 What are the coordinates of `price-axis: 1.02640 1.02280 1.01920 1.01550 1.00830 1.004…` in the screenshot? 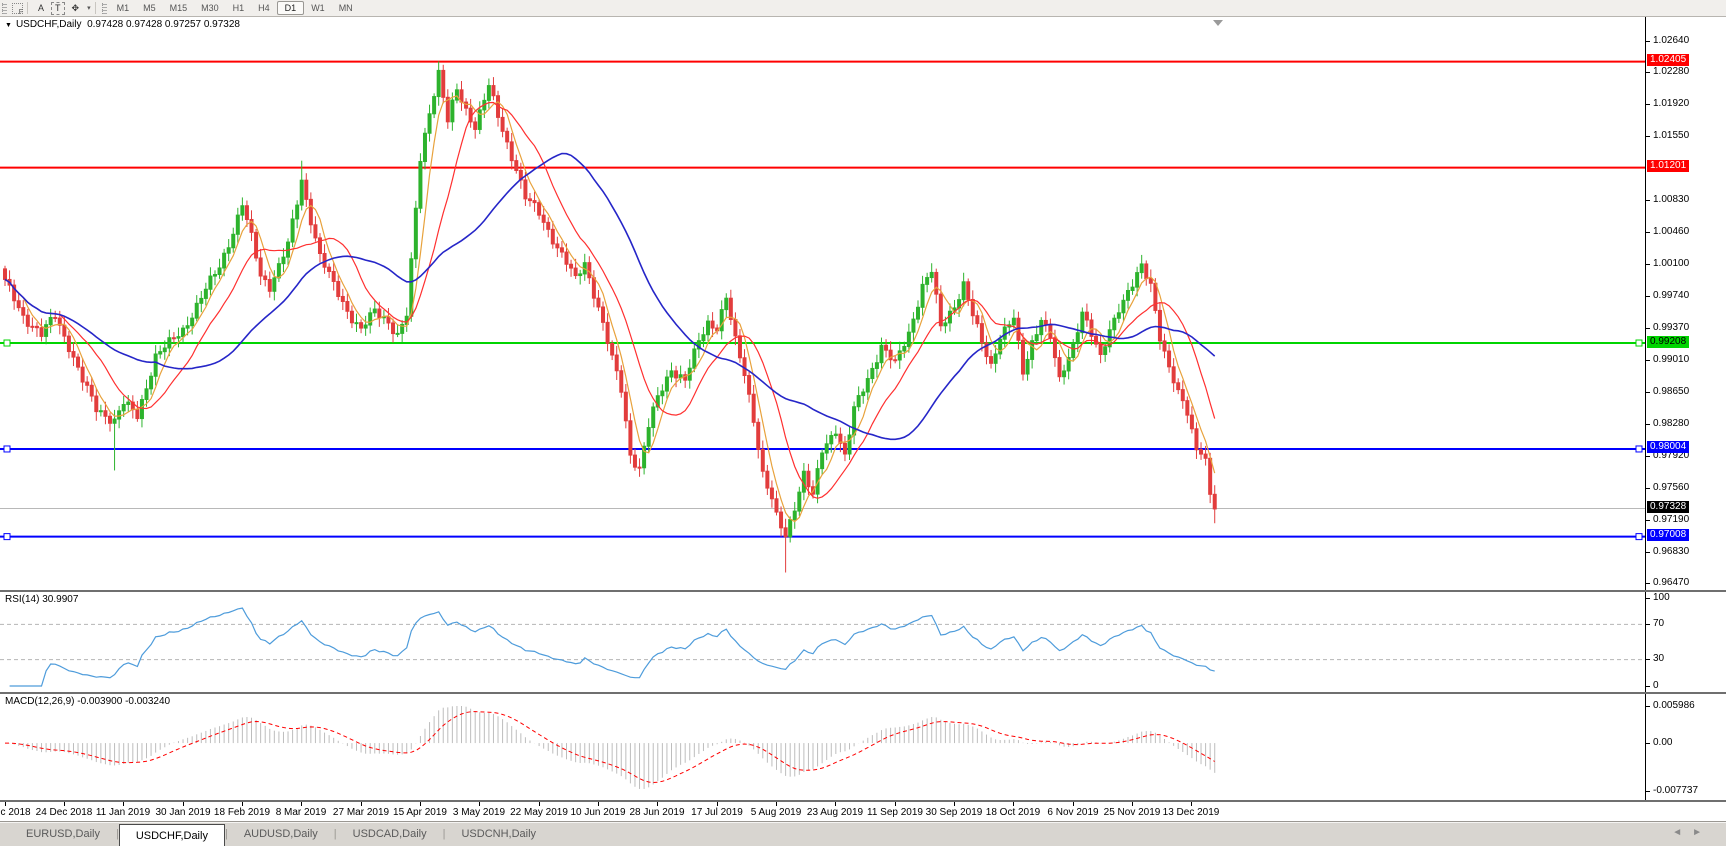 It's located at (1685, 303).